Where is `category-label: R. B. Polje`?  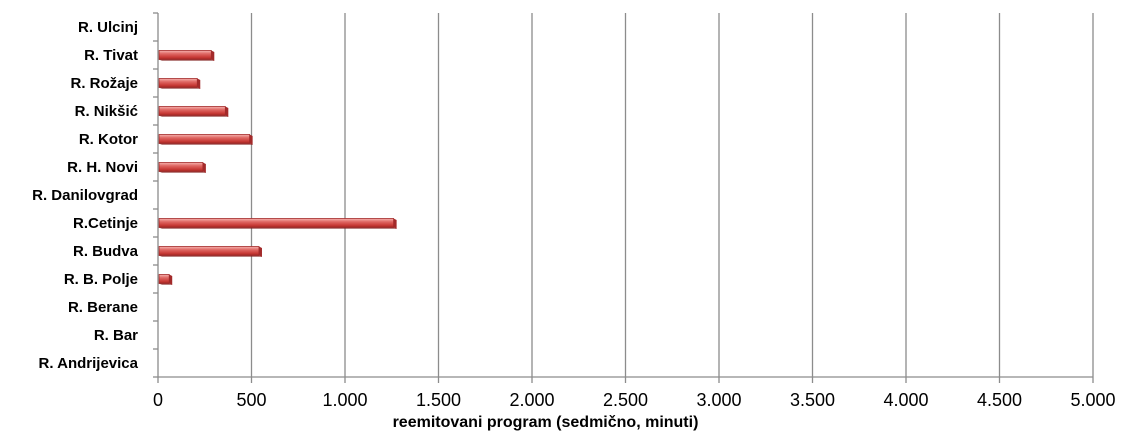 category-label: R. B. Polje is located at coordinates (101, 279).